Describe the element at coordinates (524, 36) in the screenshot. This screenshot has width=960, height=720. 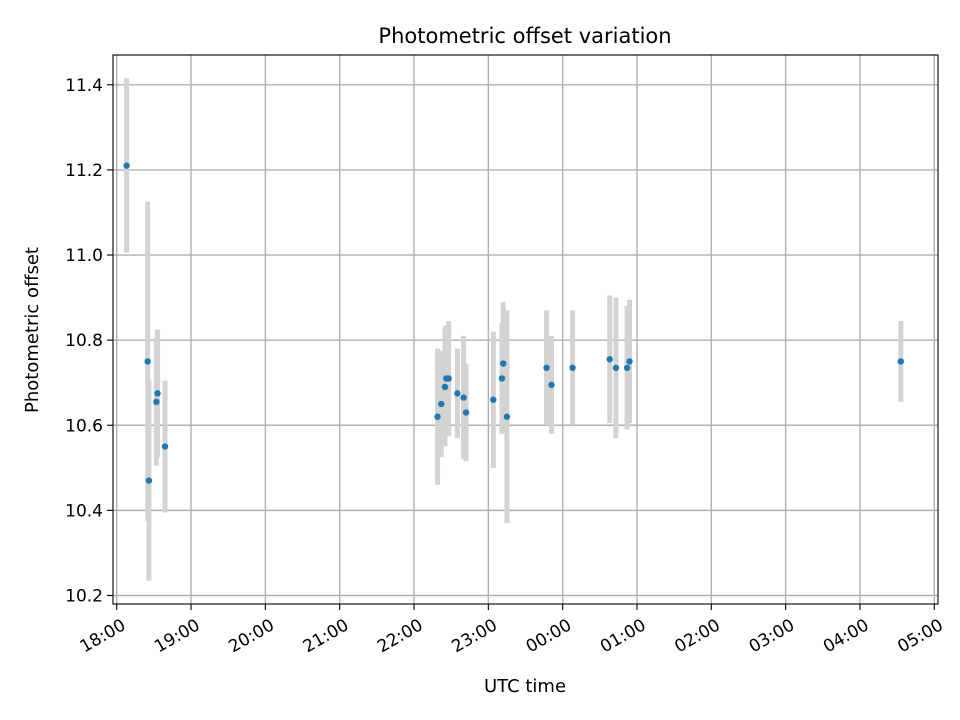
I see `chart-title: Photometric offset variation` at that location.